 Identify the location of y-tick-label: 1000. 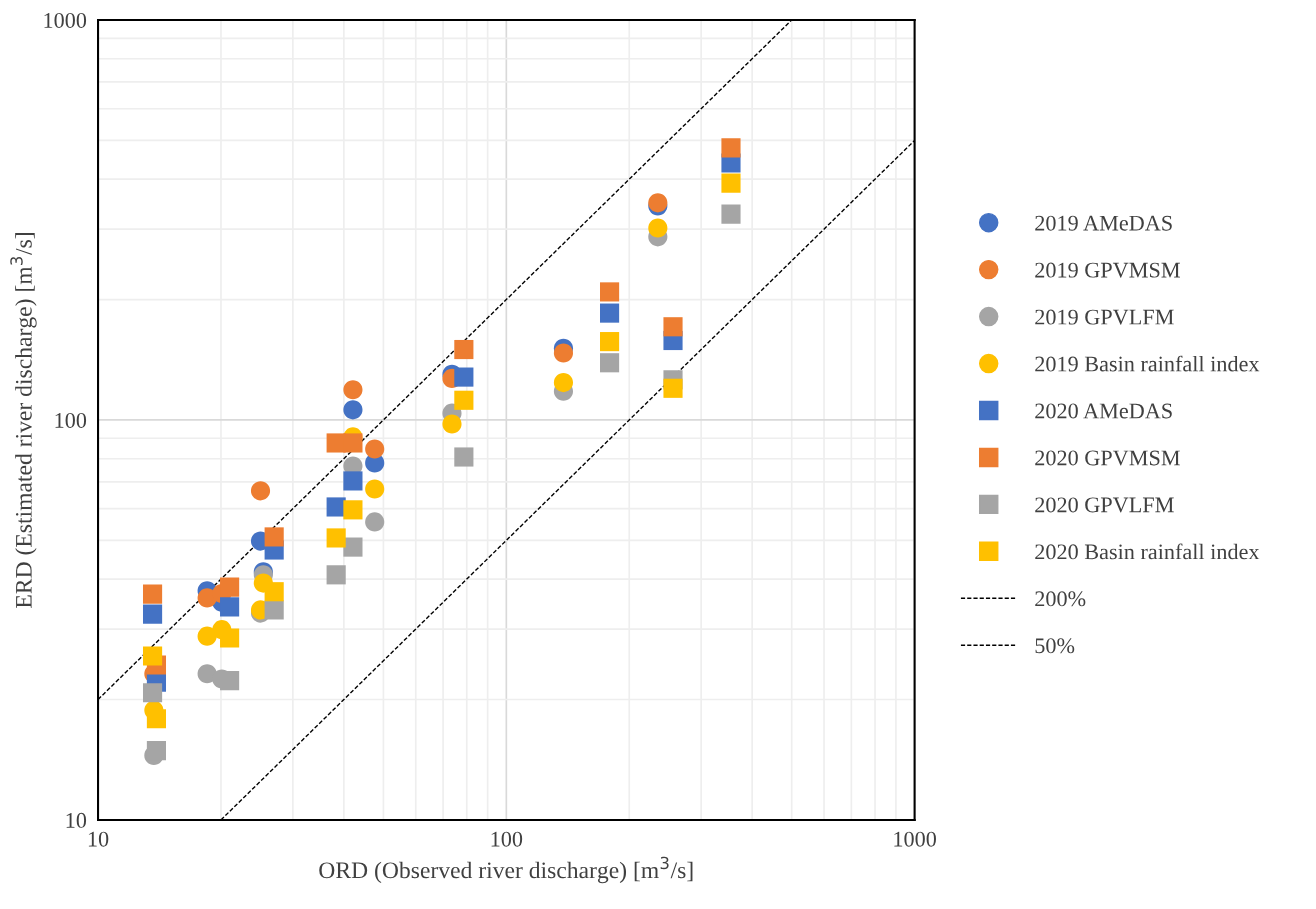
(65, 20).